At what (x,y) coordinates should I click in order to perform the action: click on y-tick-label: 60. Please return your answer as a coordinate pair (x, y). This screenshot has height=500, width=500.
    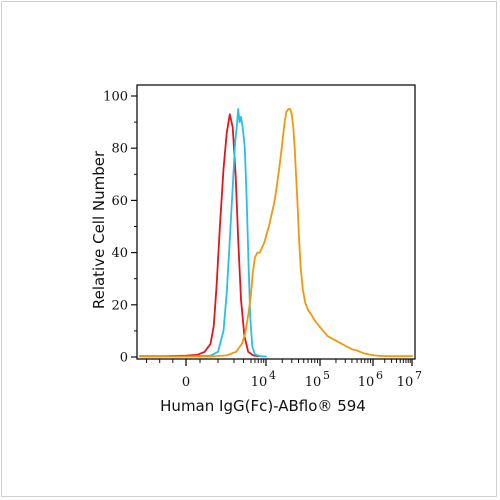
    Looking at the image, I should click on (119, 201).